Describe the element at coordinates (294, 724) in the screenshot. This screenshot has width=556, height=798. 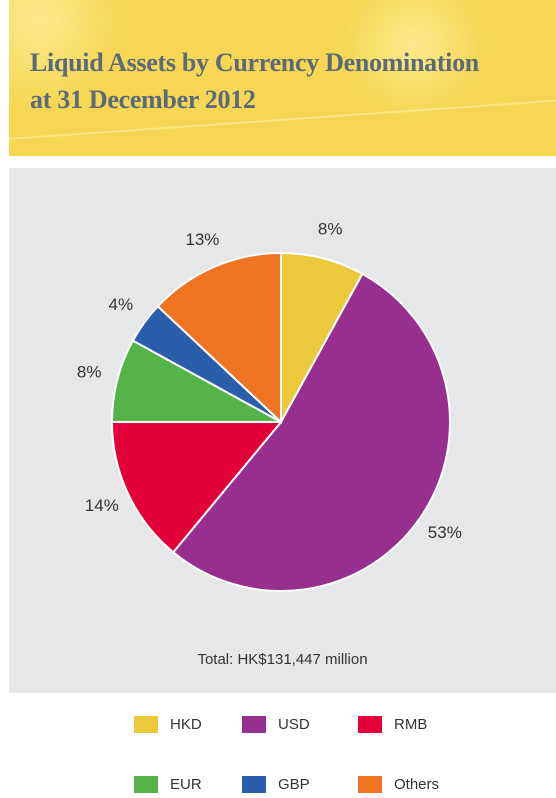
I see `legend-label: USD` at that location.